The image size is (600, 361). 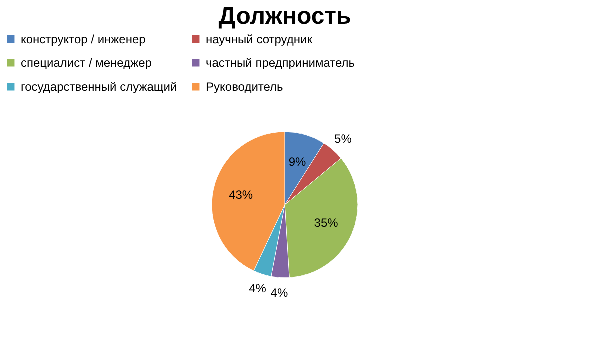 I want to click on data-label: 9%, so click(x=297, y=161).